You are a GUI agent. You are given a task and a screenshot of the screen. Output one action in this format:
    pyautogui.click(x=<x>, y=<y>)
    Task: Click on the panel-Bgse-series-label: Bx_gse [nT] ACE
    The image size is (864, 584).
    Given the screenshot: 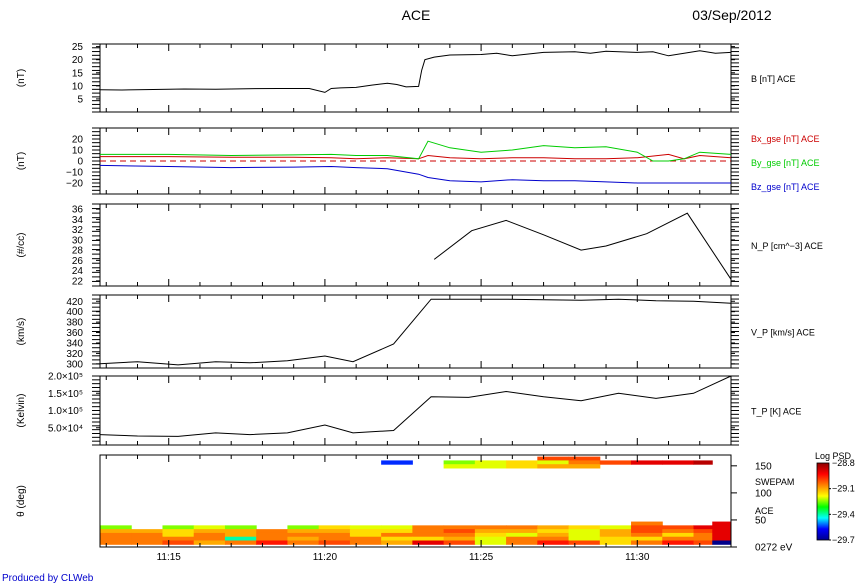 What is the action you would take?
    pyautogui.click(x=785, y=139)
    